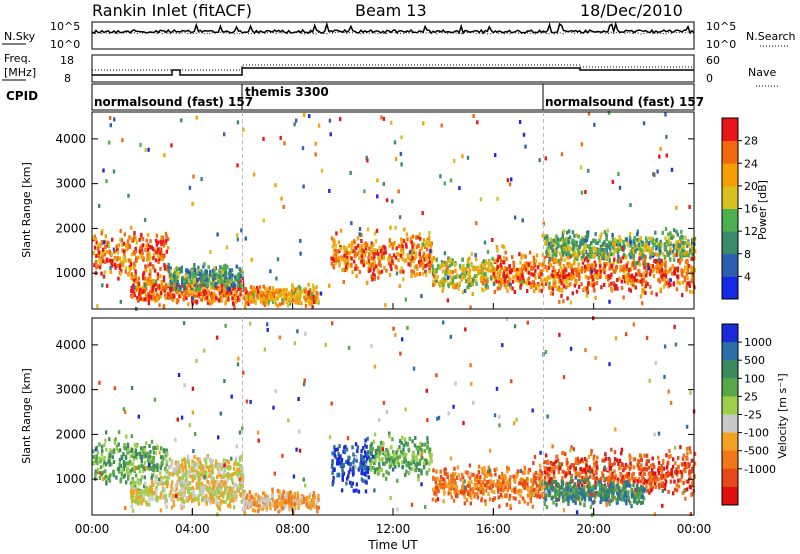  What do you see at coordinates (70, 228) in the screenshot?
I see `y-tick-label: 2000` at bounding box center [70, 228].